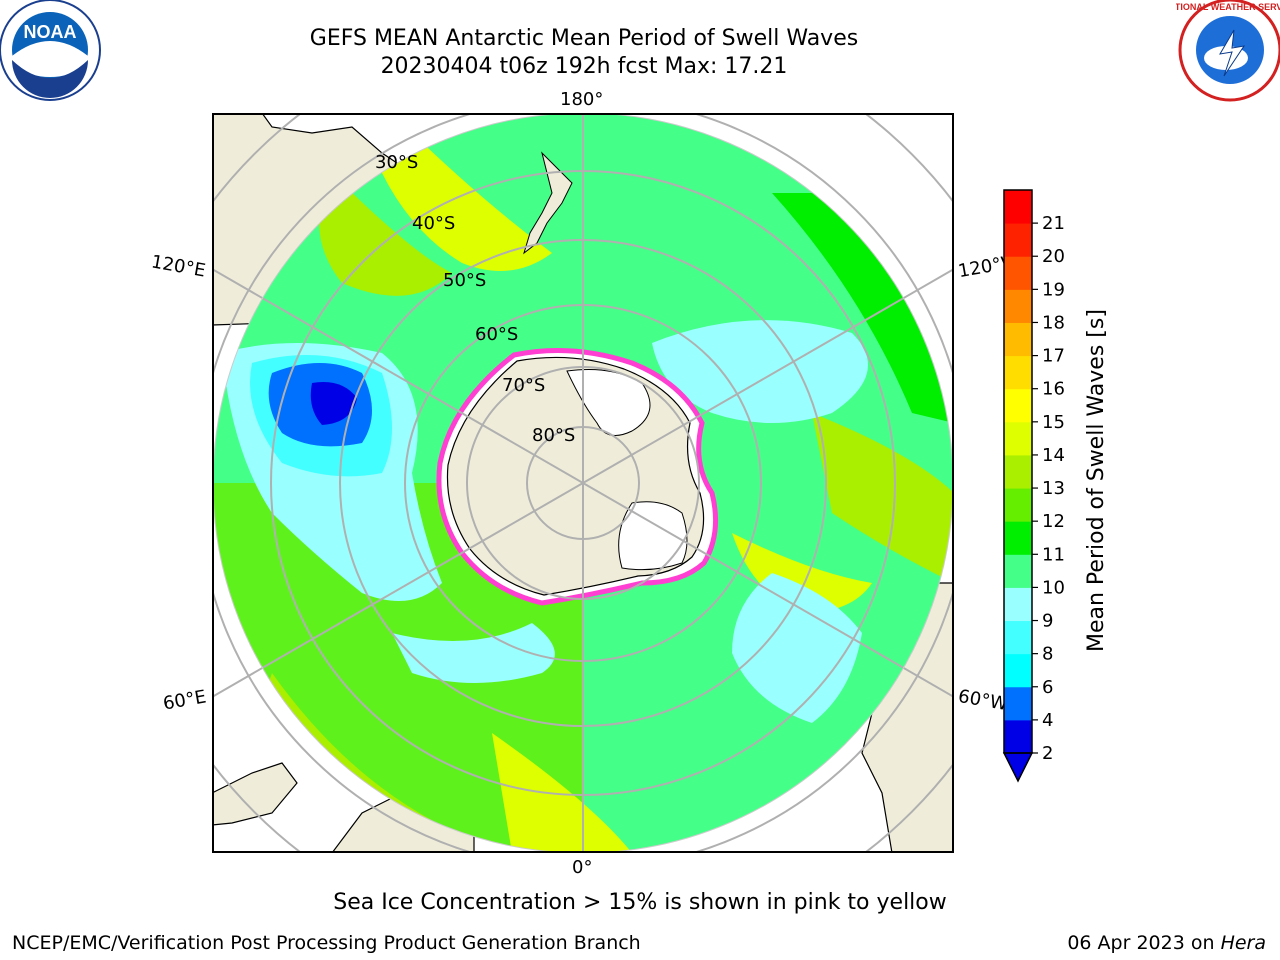 This screenshot has width=1280, height=960. I want to click on footer-date: 06 Apr 2023 on Hera, so click(1166, 943).